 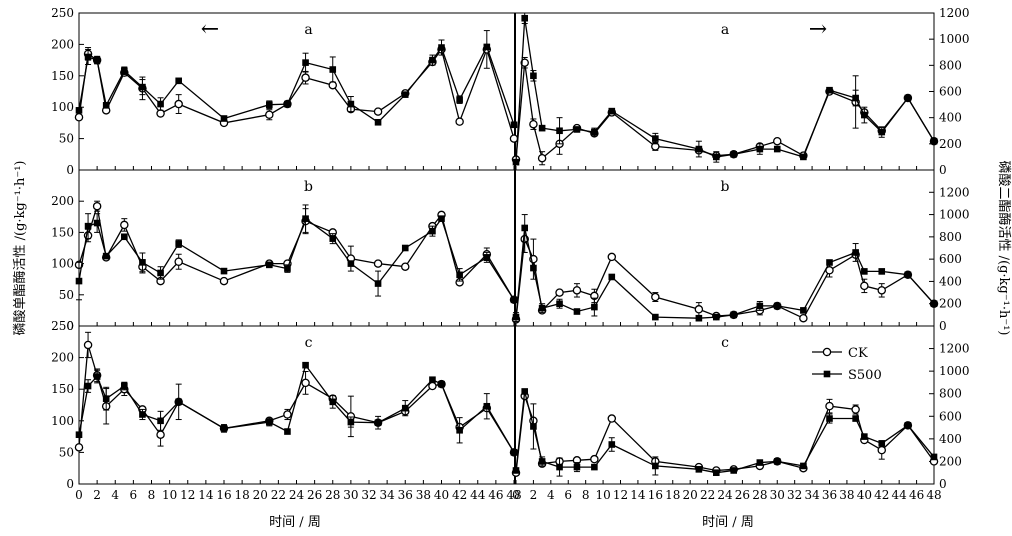 What do you see at coordinates (152, 495) in the screenshot?
I see `x-tick-label: 8` at bounding box center [152, 495].